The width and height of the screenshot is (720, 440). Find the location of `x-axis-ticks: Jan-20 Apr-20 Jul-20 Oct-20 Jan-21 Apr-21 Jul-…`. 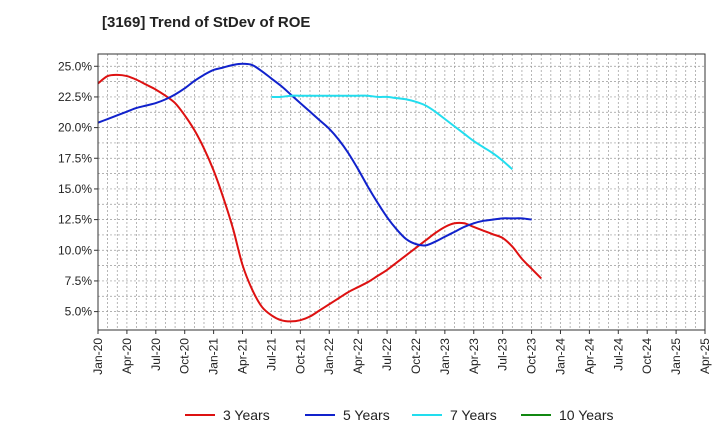

x-axis-ticks: Jan-20 Apr-20 Jul-20 Oct-20 Jan-21 Apr-21 Jul-… is located at coordinates (401, 352).